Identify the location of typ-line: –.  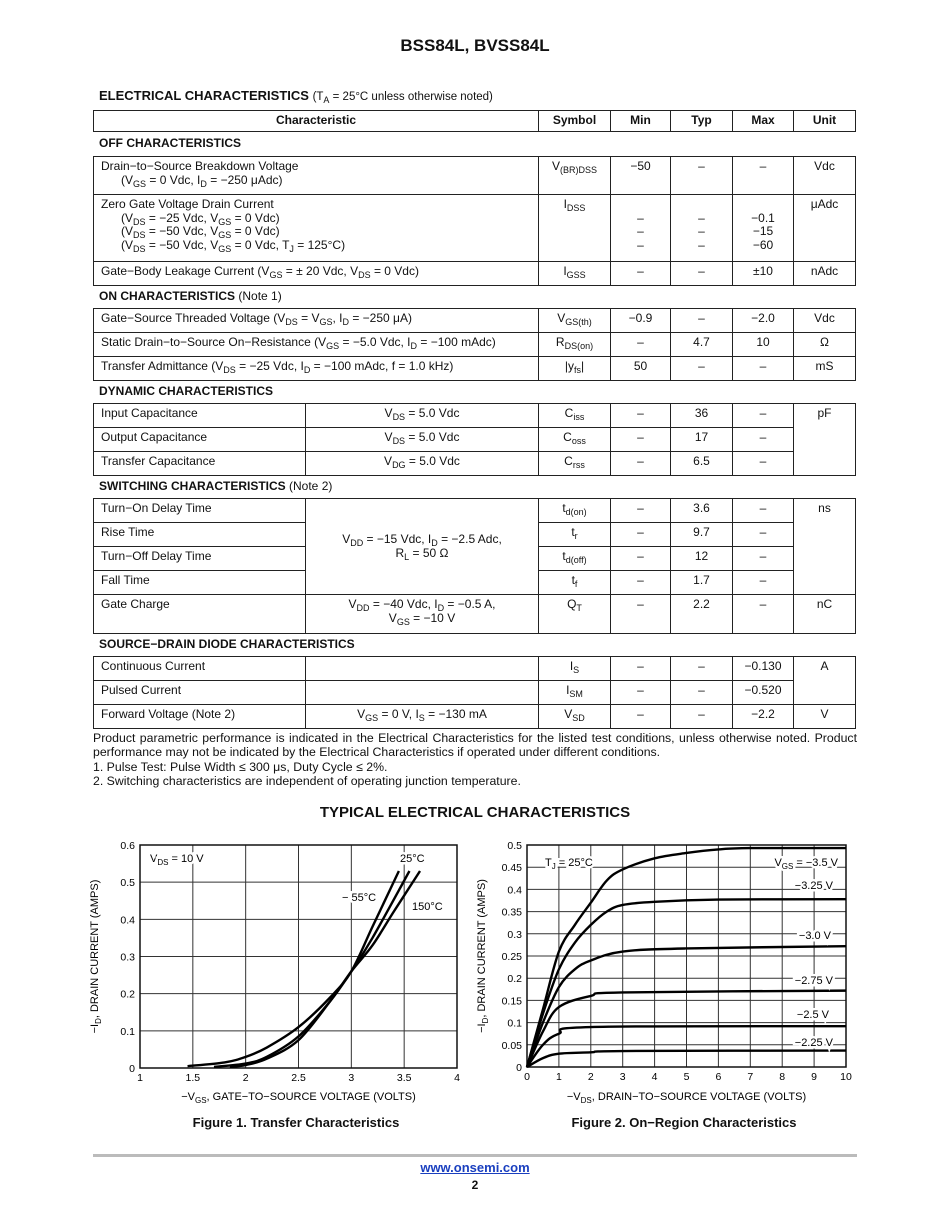
(701, 271).